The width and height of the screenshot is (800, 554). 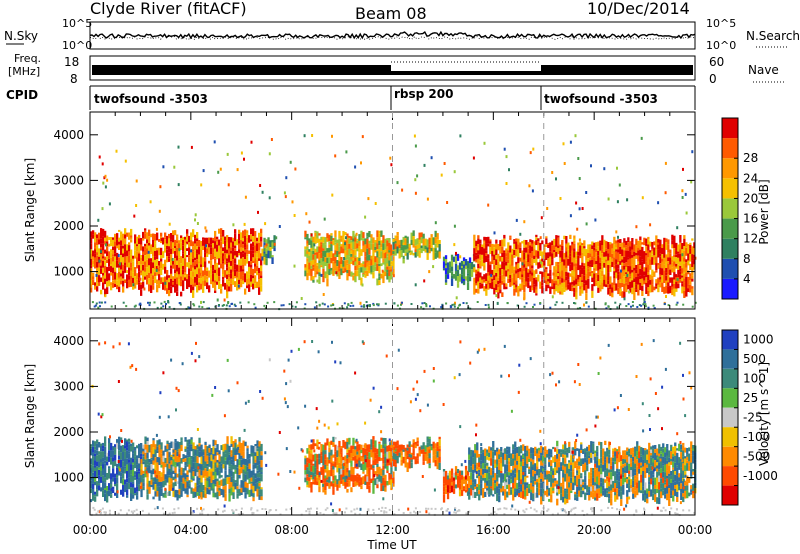 I want to click on velocity-colorbar-tick: -1000, so click(x=760, y=476).